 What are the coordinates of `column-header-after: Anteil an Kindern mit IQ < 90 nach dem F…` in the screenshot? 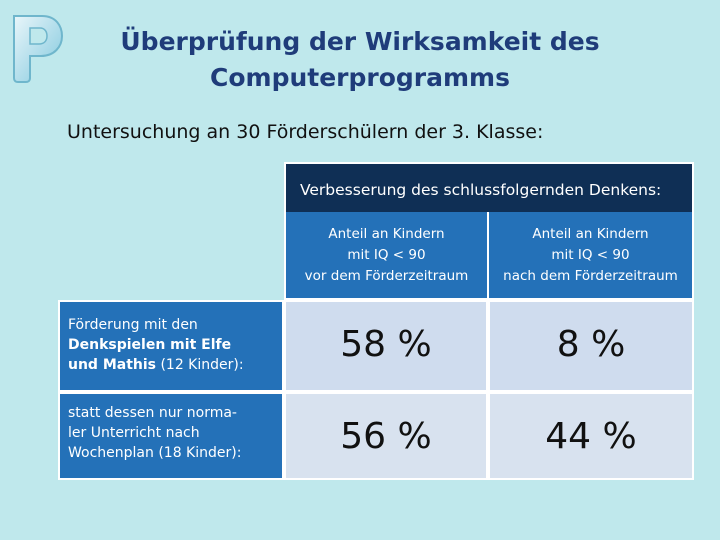 It's located at (591, 256).